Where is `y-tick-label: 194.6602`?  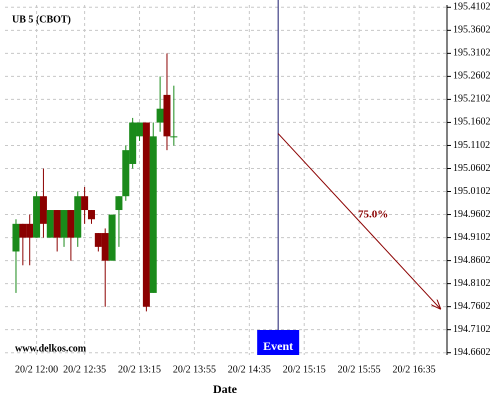 y-tick-label: 194.6602 is located at coordinates (472, 352).